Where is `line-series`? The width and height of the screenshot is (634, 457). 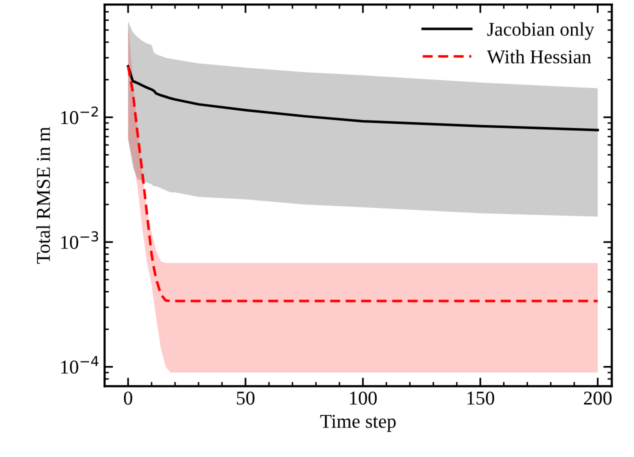
line-series is located at coordinates (362, 98).